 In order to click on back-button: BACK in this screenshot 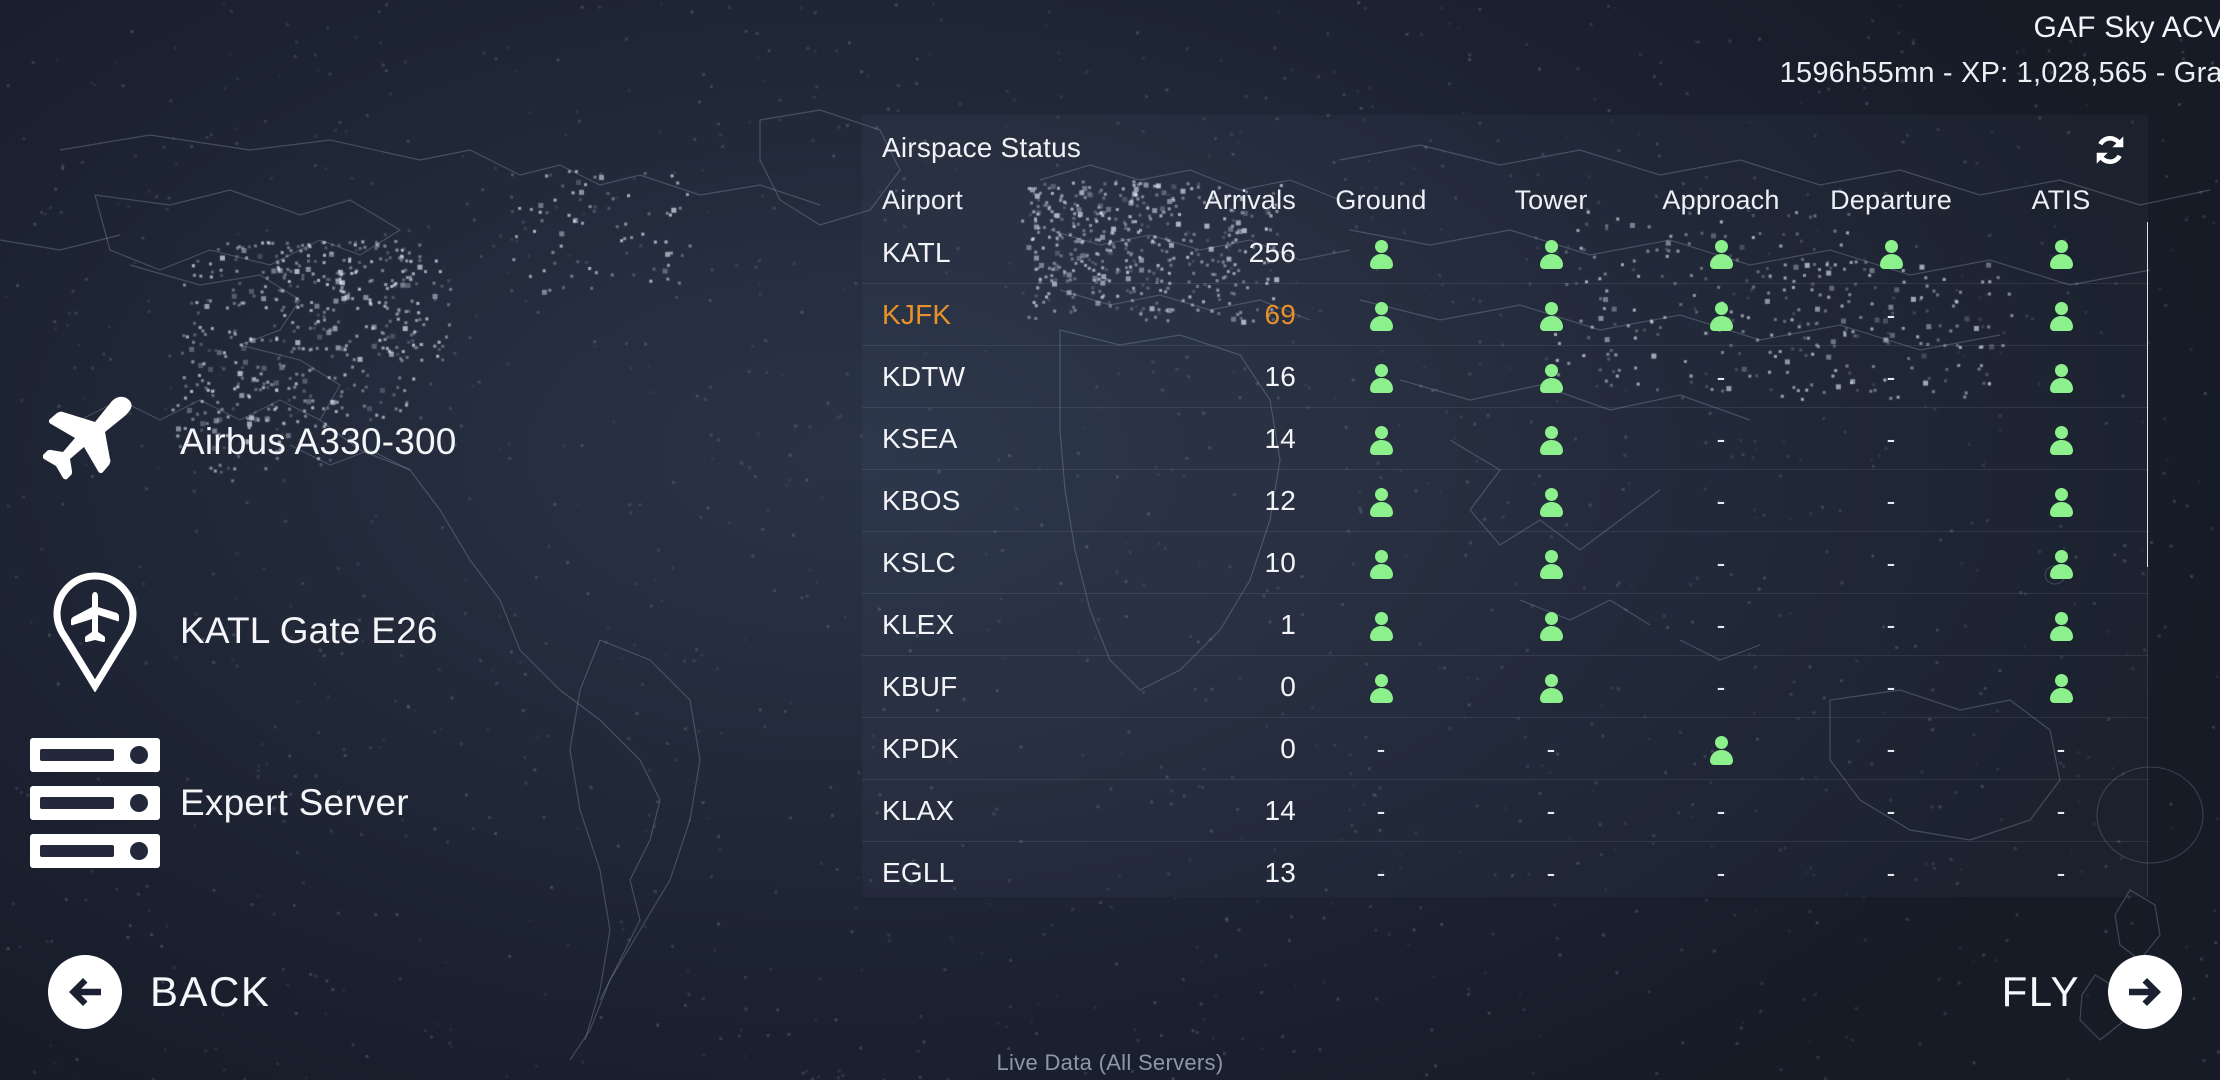, I will do `click(159, 992)`.